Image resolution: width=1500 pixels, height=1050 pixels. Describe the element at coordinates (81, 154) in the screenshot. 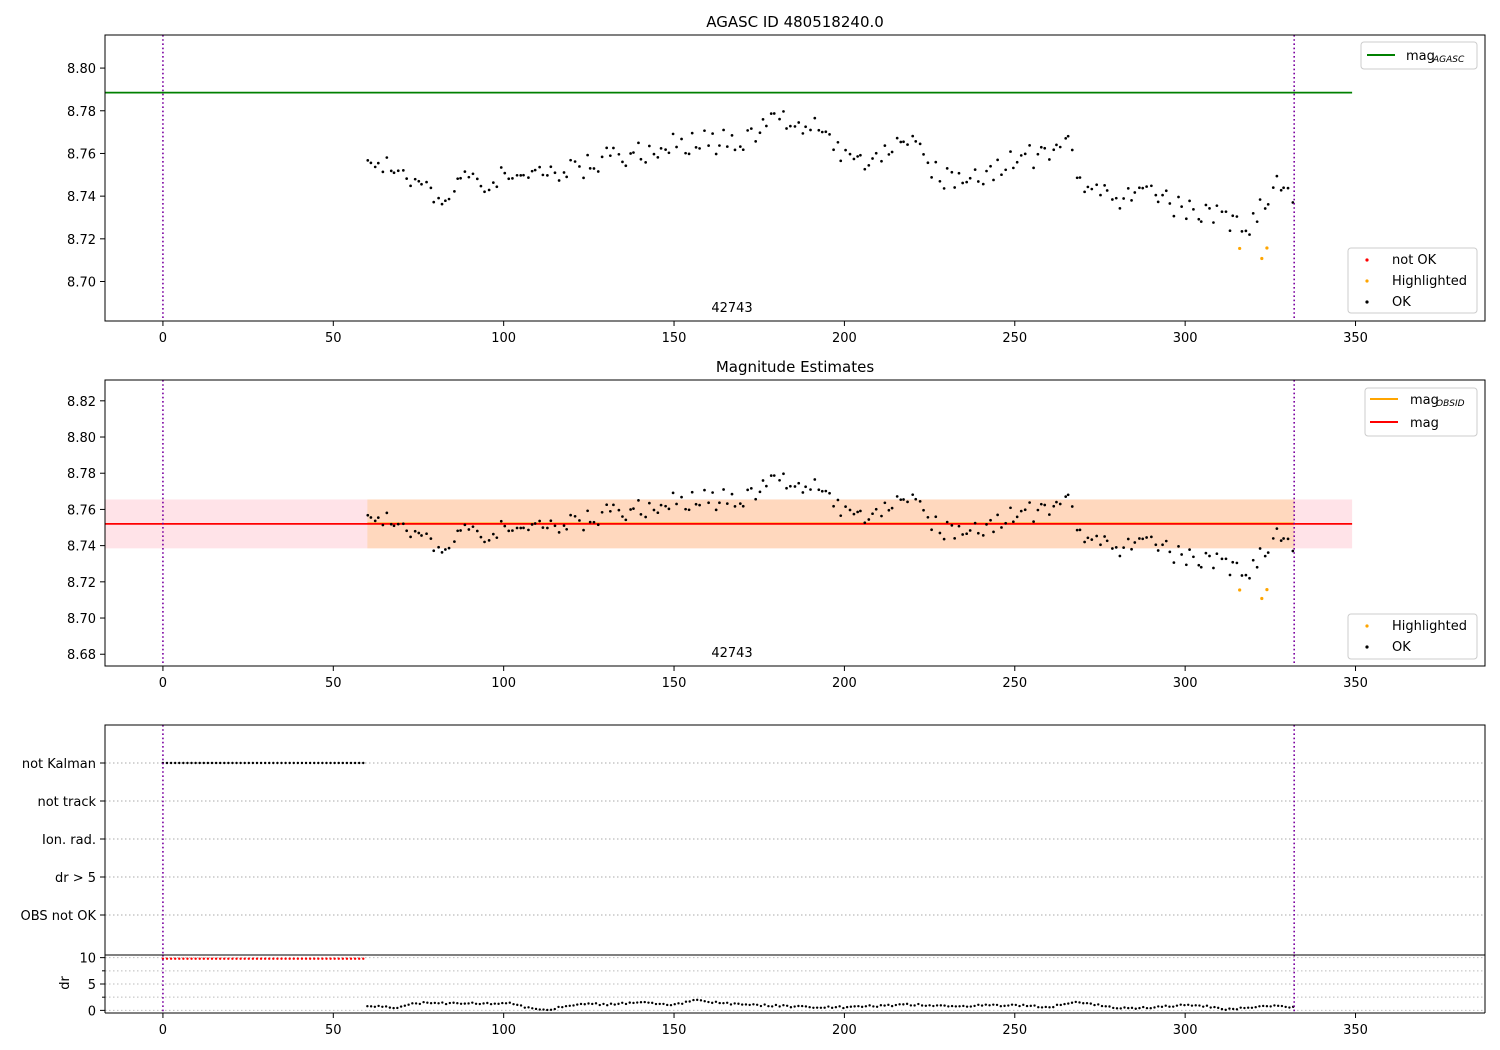

I see `y-tick-label: 8.76` at that location.